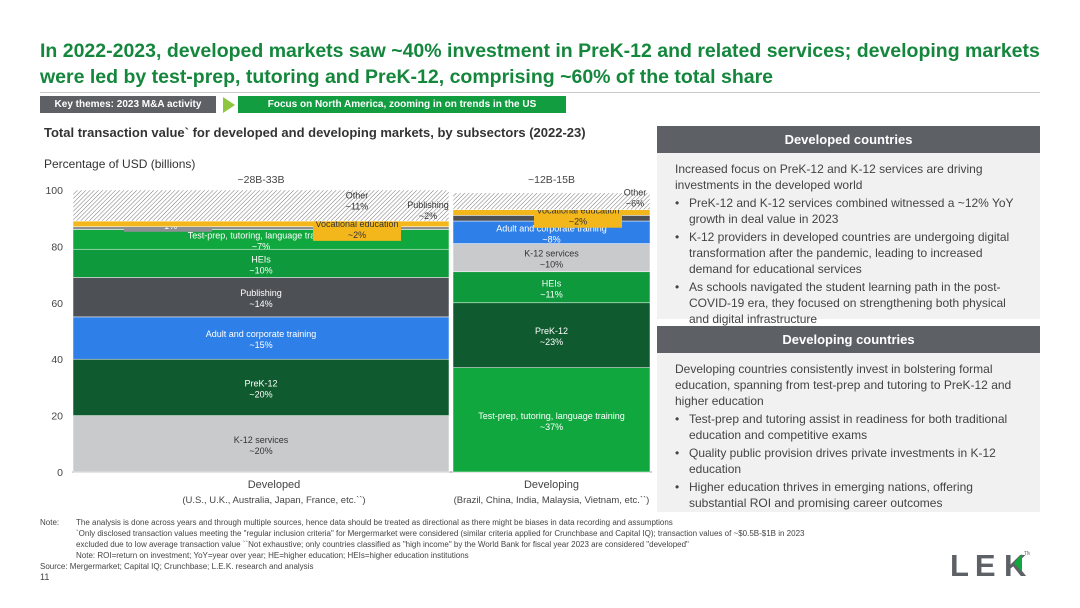 The image size is (1080, 608). Describe the element at coordinates (57, 417) in the screenshot. I see `y-tick-label: 20` at that location.